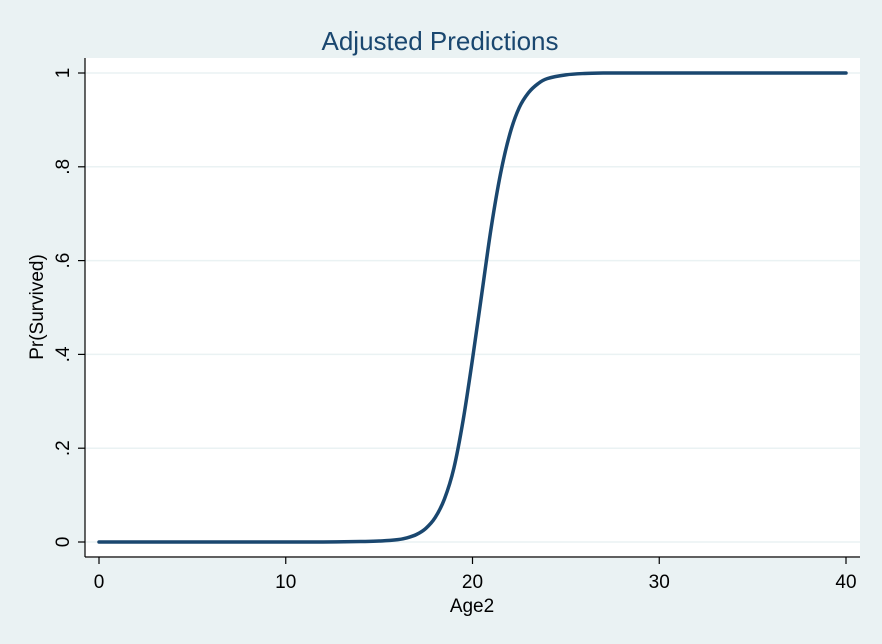  I want to click on x-tick-label-2: 20, so click(472, 582).